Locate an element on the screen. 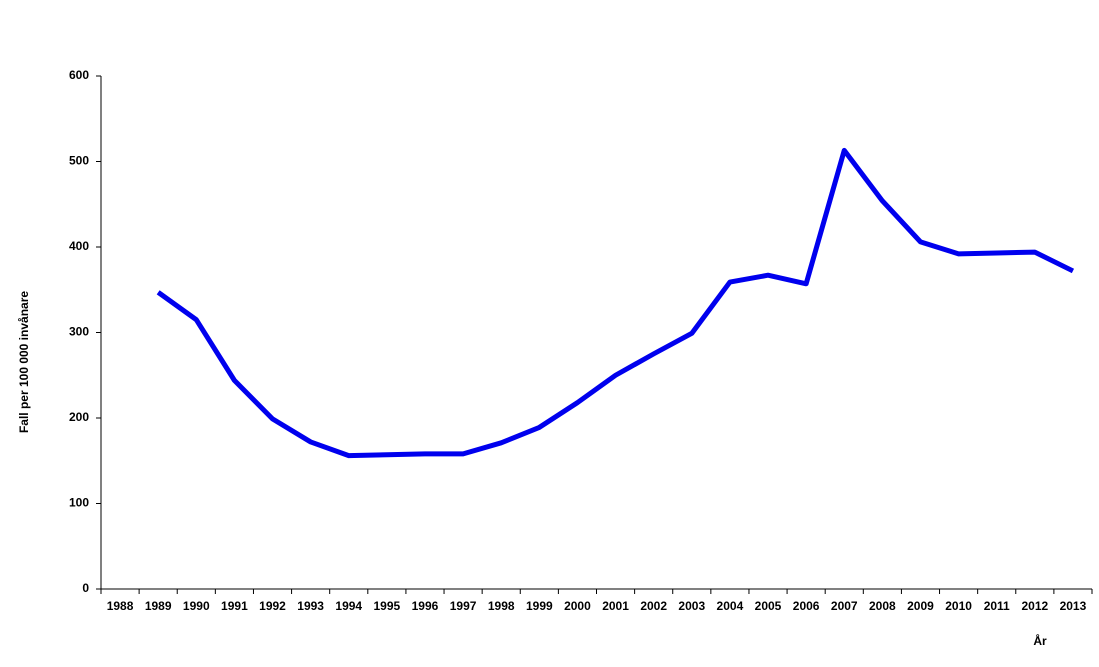 The height and width of the screenshot is (667, 1099). x-tick-label: 2002 is located at coordinates (653, 606).